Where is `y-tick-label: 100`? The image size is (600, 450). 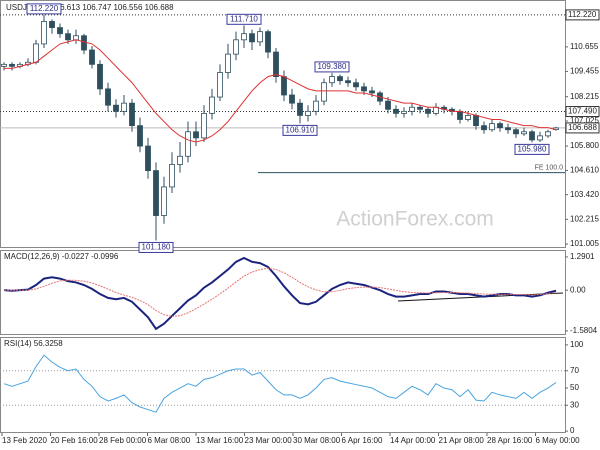
y-tick-label: 100 is located at coordinates (577, 344).